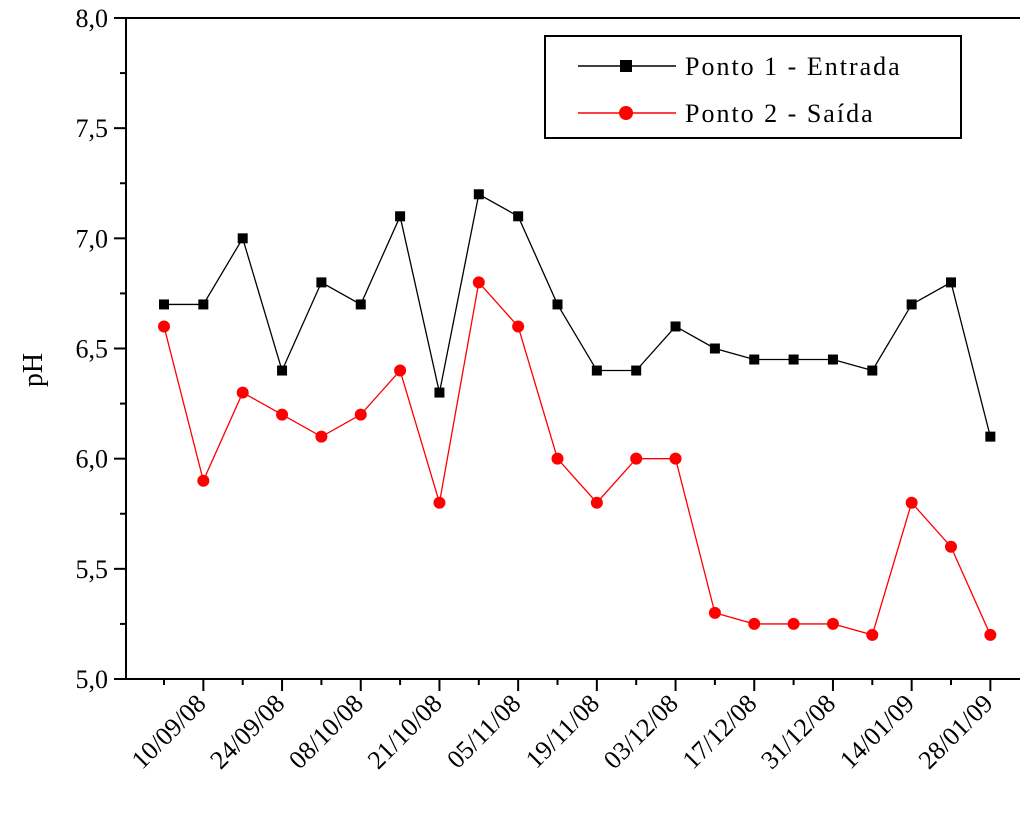  What do you see at coordinates (33, 370) in the screenshot?
I see `y-axis-title: pH` at bounding box center [33, 370].